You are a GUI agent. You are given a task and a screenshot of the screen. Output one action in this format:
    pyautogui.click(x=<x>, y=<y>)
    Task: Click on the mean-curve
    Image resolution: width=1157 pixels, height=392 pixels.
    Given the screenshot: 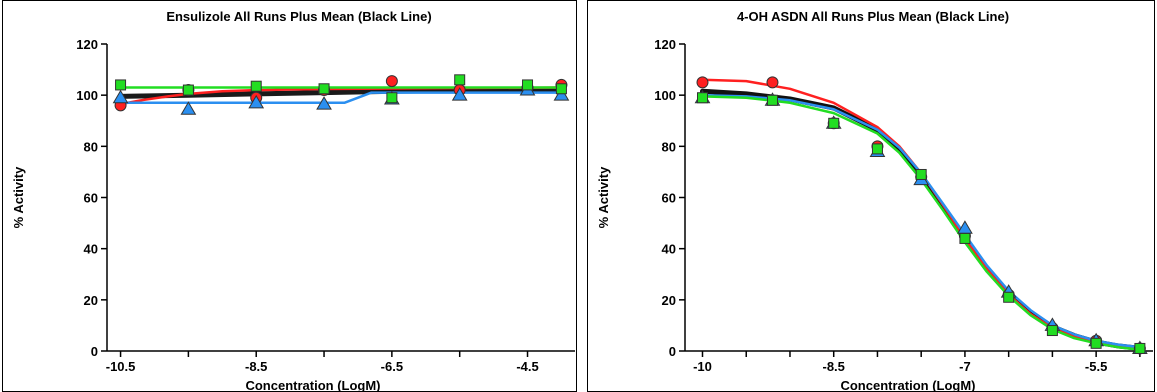 What is the action you would take?
    pyautogui.click(x=341, y=93)
    